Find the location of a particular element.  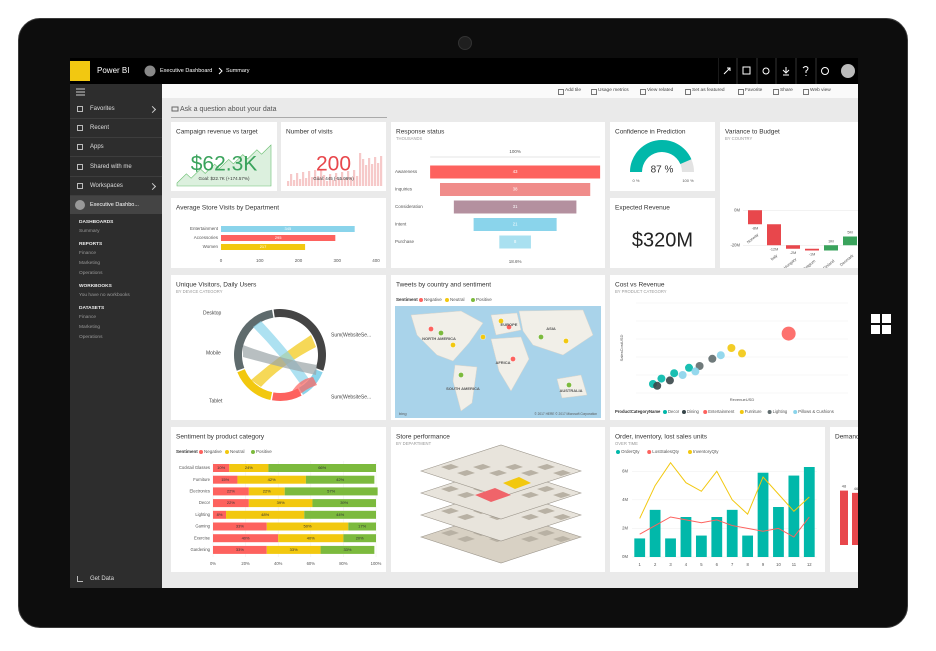

chevron is located at coordinates (152, 186).